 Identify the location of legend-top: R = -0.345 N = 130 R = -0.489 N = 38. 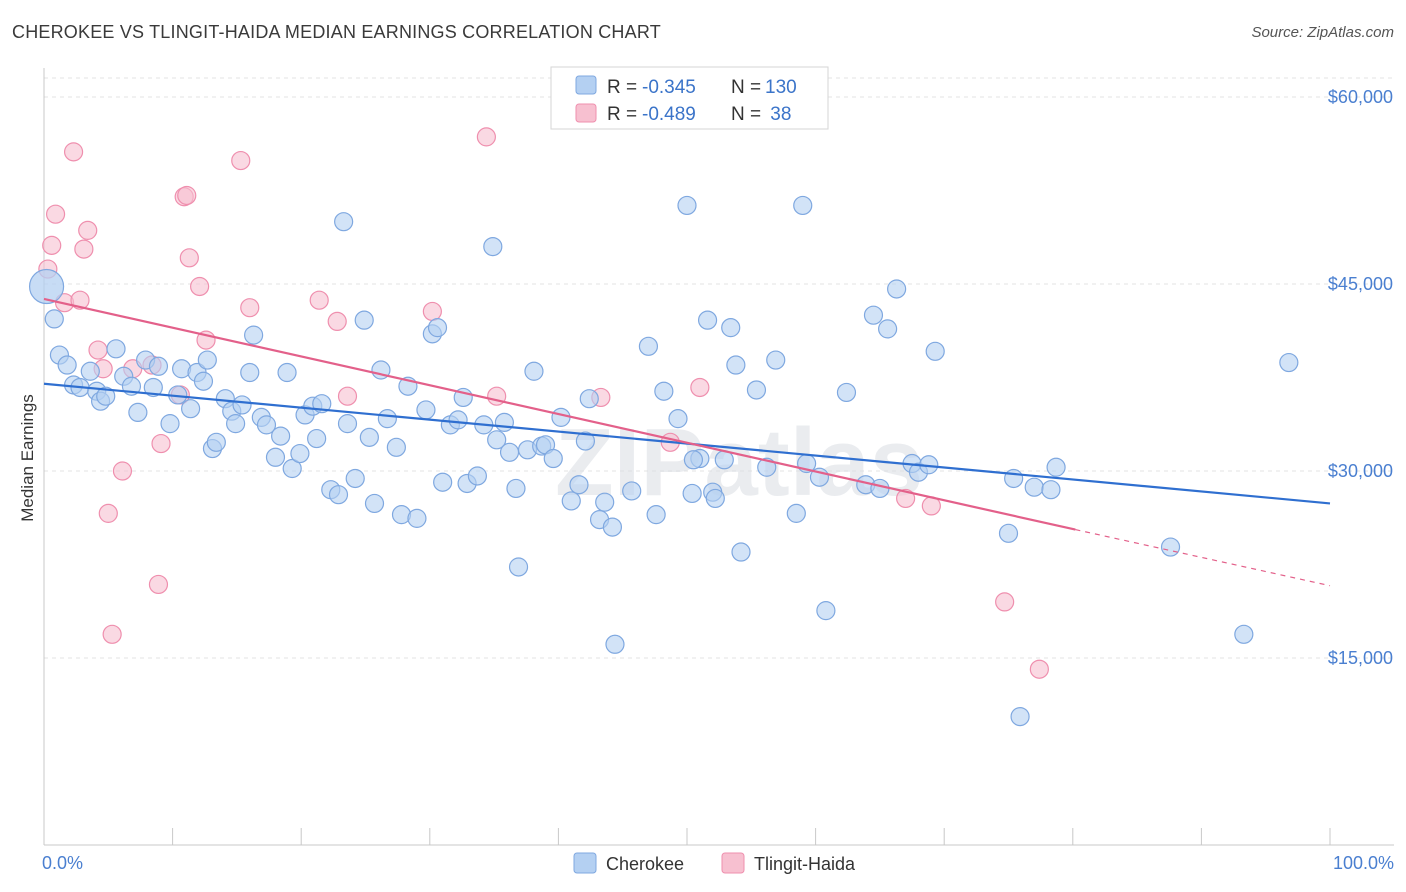
(689, 98).